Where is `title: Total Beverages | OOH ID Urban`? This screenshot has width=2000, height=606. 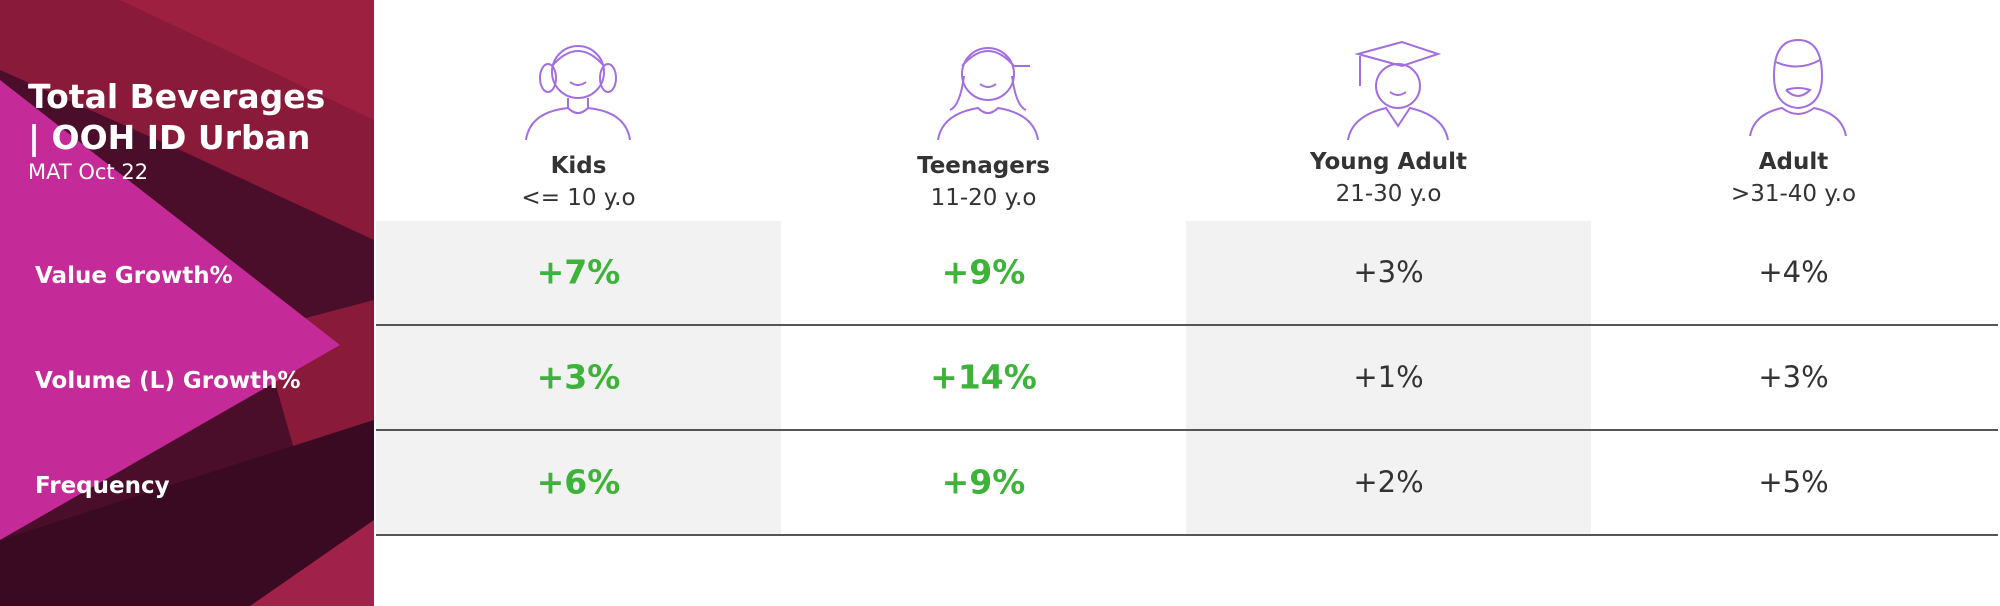
title: Total Beverages | OOH ID Urban is located at coordinates (177, 117).